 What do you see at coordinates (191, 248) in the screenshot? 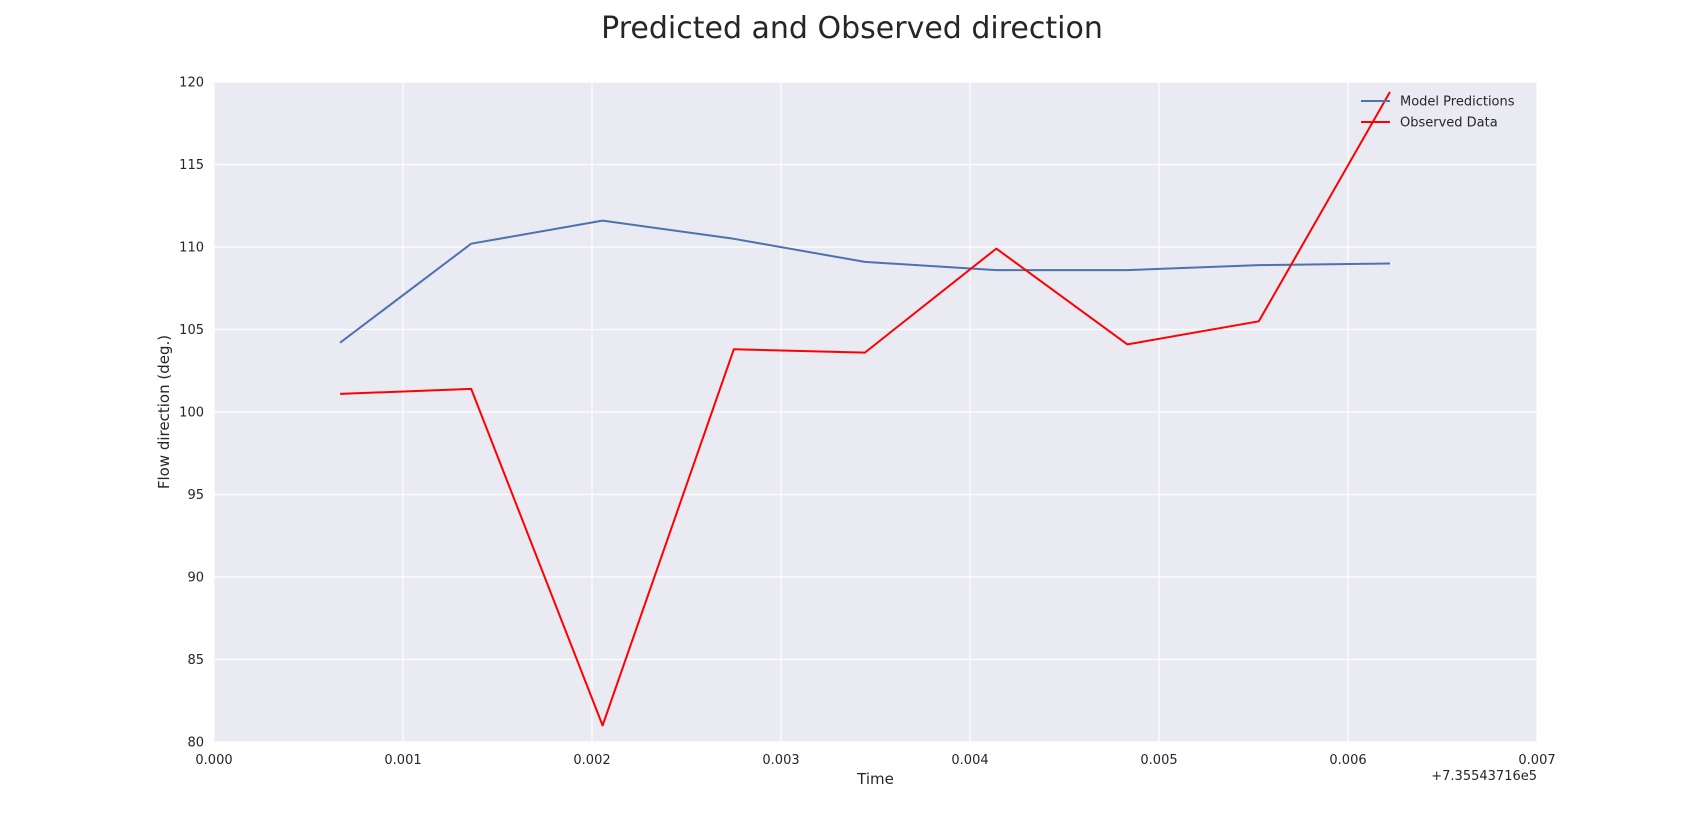
I see `y-tick-label: 110` at bounding box center [191, 248].